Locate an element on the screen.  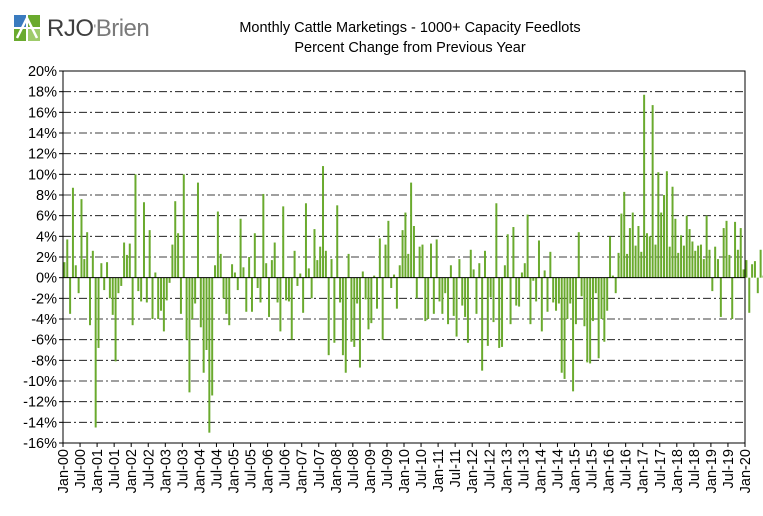
logo-text-suffix: Brien is located at coordinates (122, 28).